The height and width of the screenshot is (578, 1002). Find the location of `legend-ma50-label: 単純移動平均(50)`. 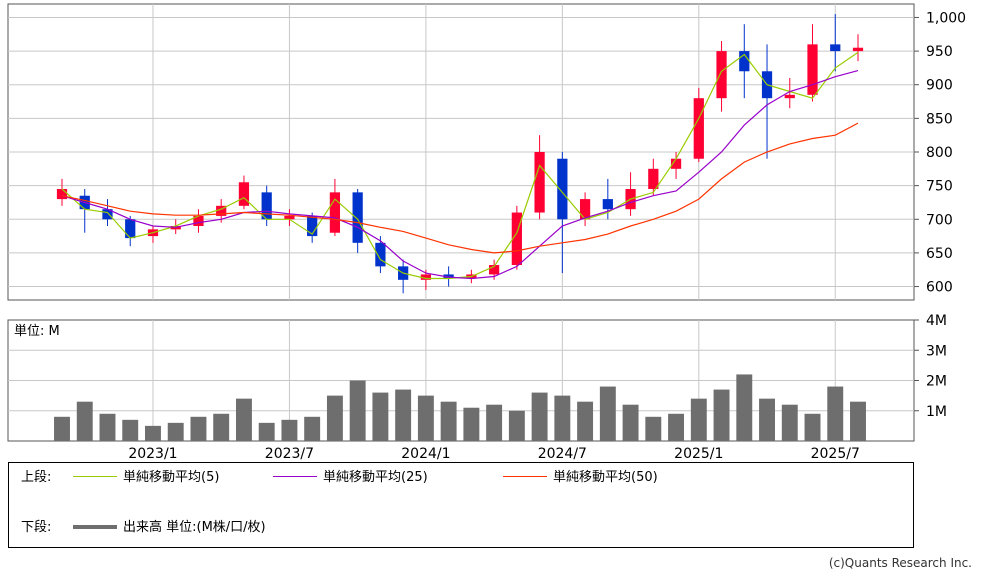

legend-ma50-label: 単純移動平均(50) is located at coordinates (605, 477).